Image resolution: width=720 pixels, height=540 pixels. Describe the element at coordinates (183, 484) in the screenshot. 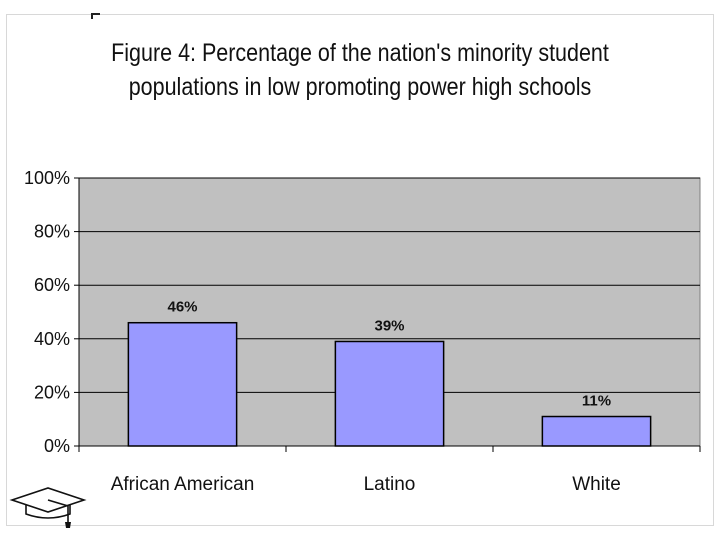

I see `x-category-label: African American` at that location.